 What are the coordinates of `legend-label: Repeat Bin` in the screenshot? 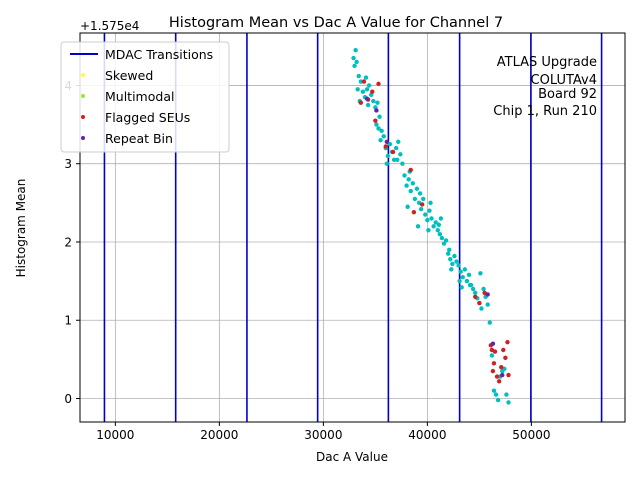 It's located at (139, 138).